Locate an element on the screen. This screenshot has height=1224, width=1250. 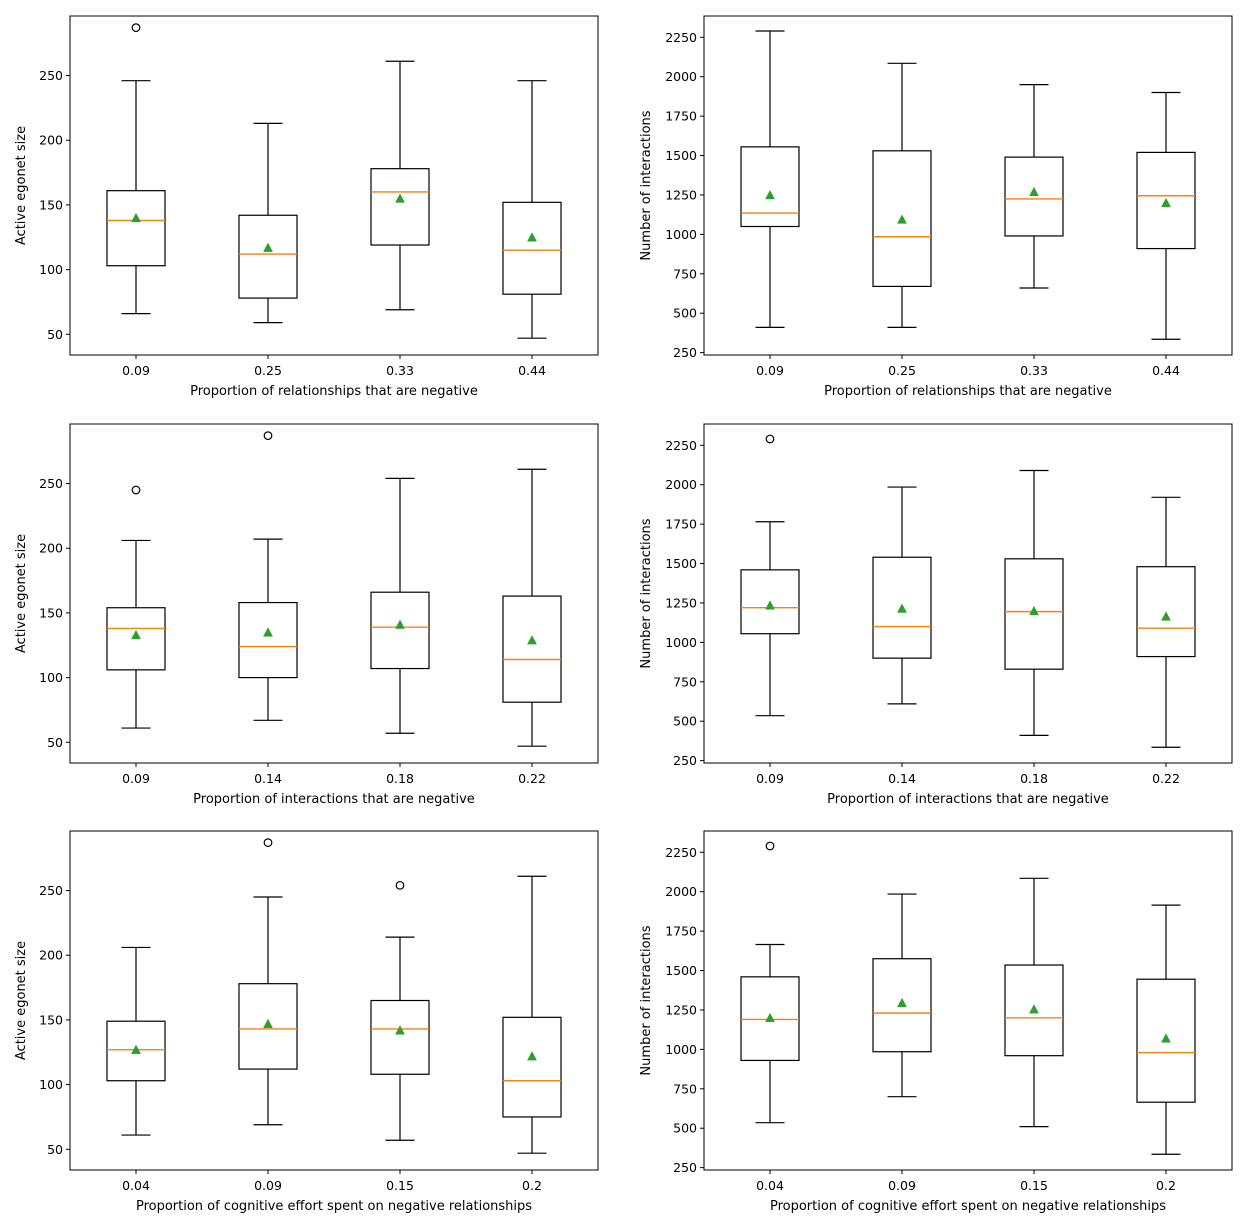
y-tick-label: 50 is located at coordinates (55, 334).